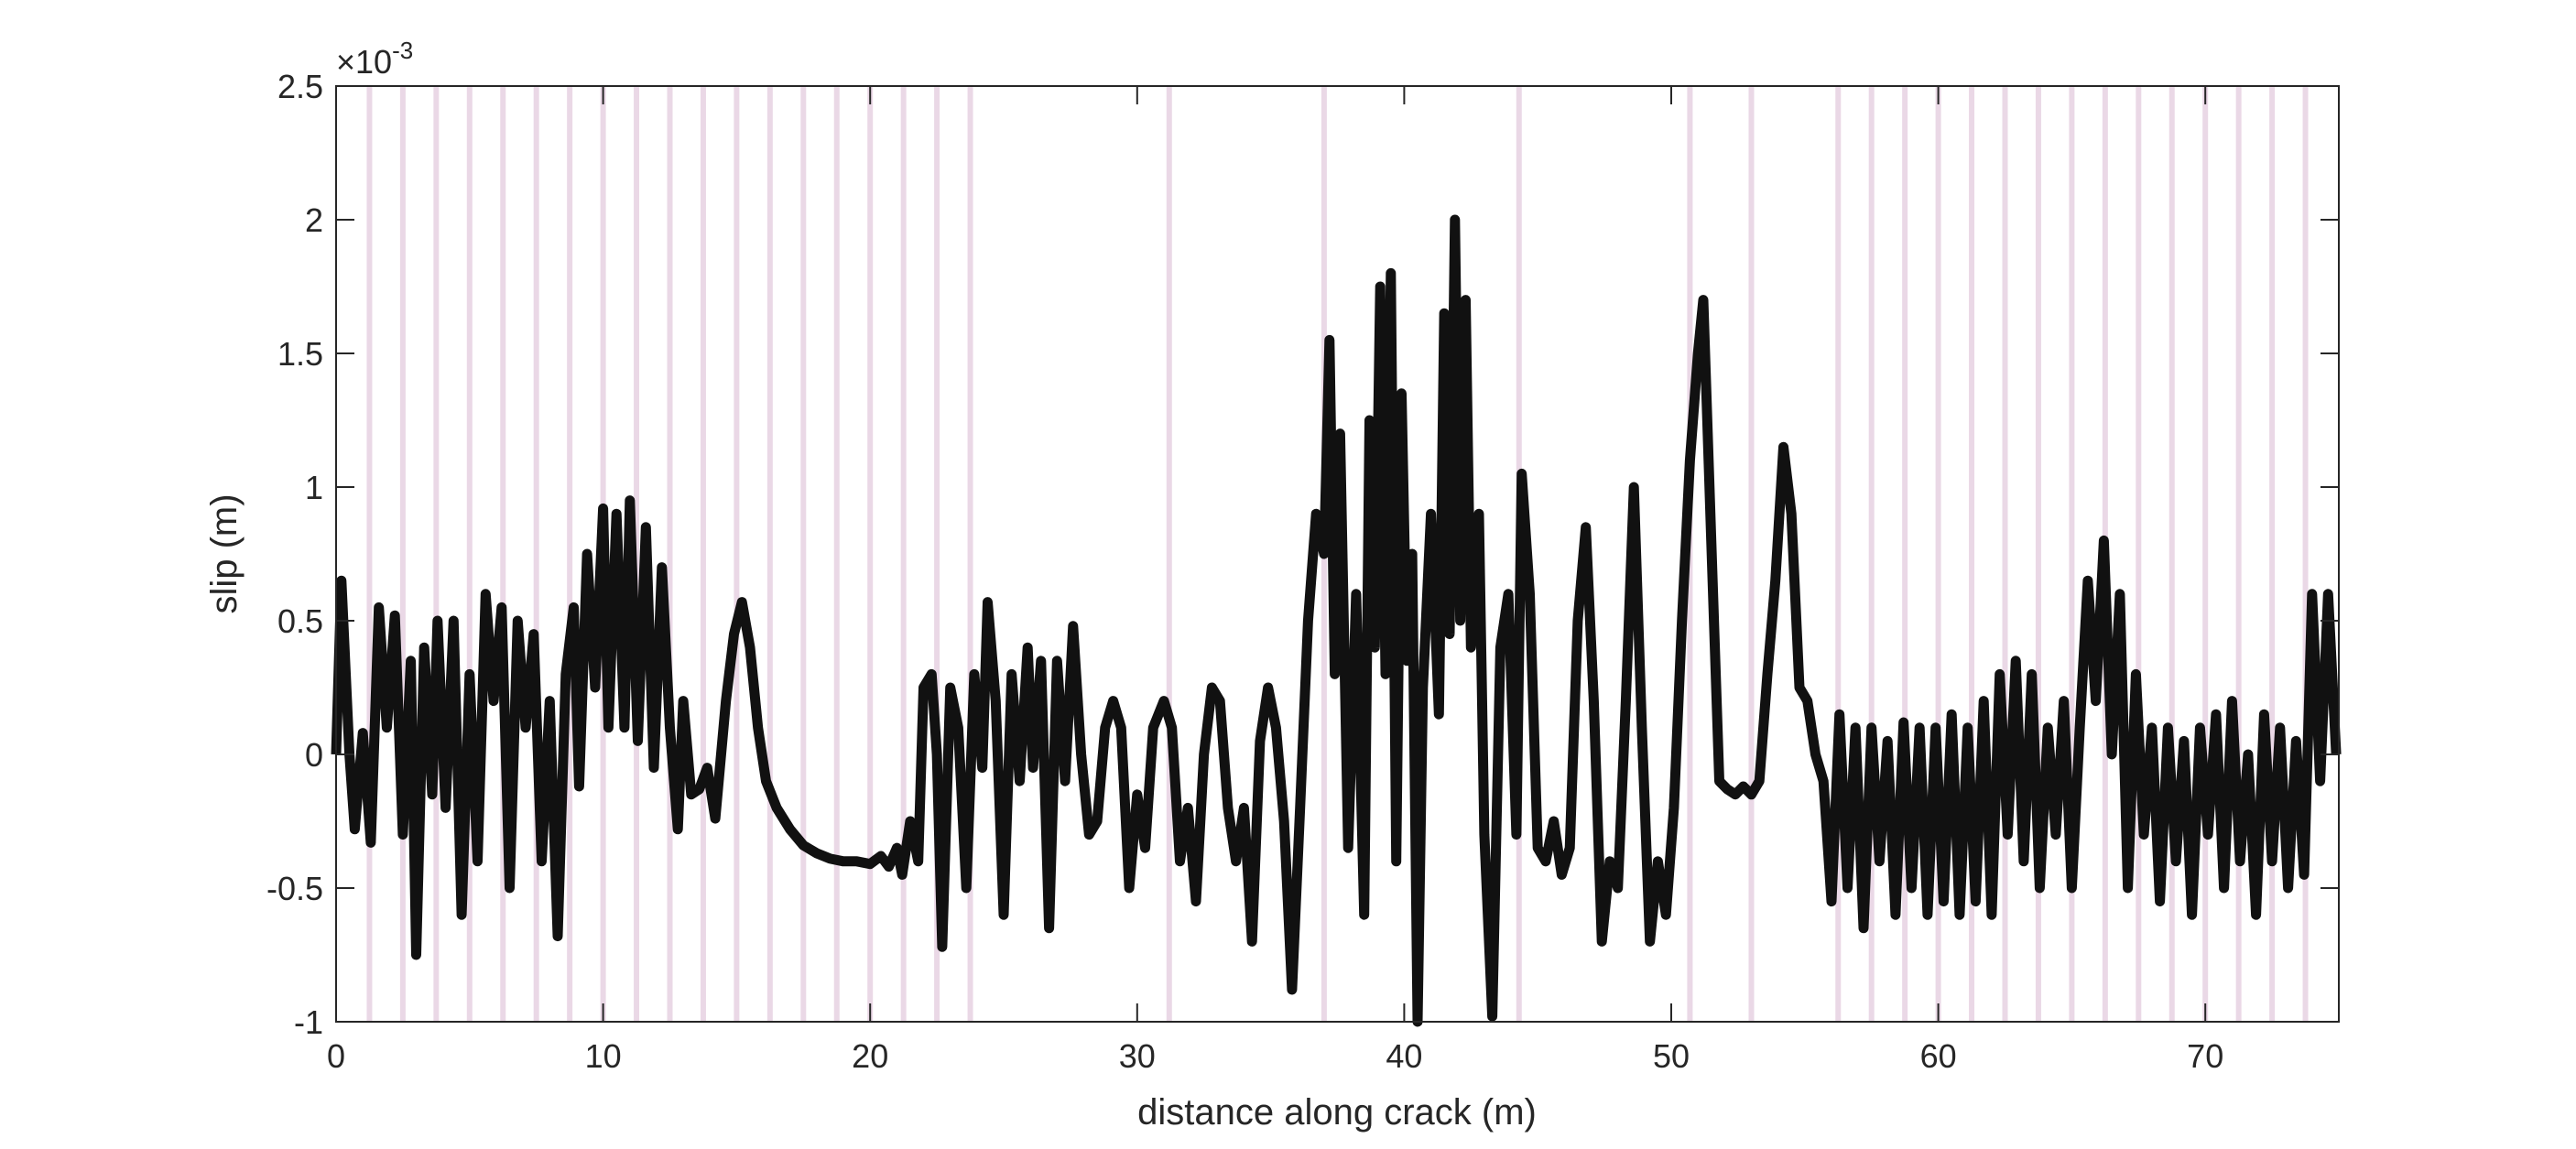 The height and width of the screenshot is (1149, 2576). Describe the element at coordinates (224, 553) in the screenshot. I see `y-axis-label: slip (m)` at that location.